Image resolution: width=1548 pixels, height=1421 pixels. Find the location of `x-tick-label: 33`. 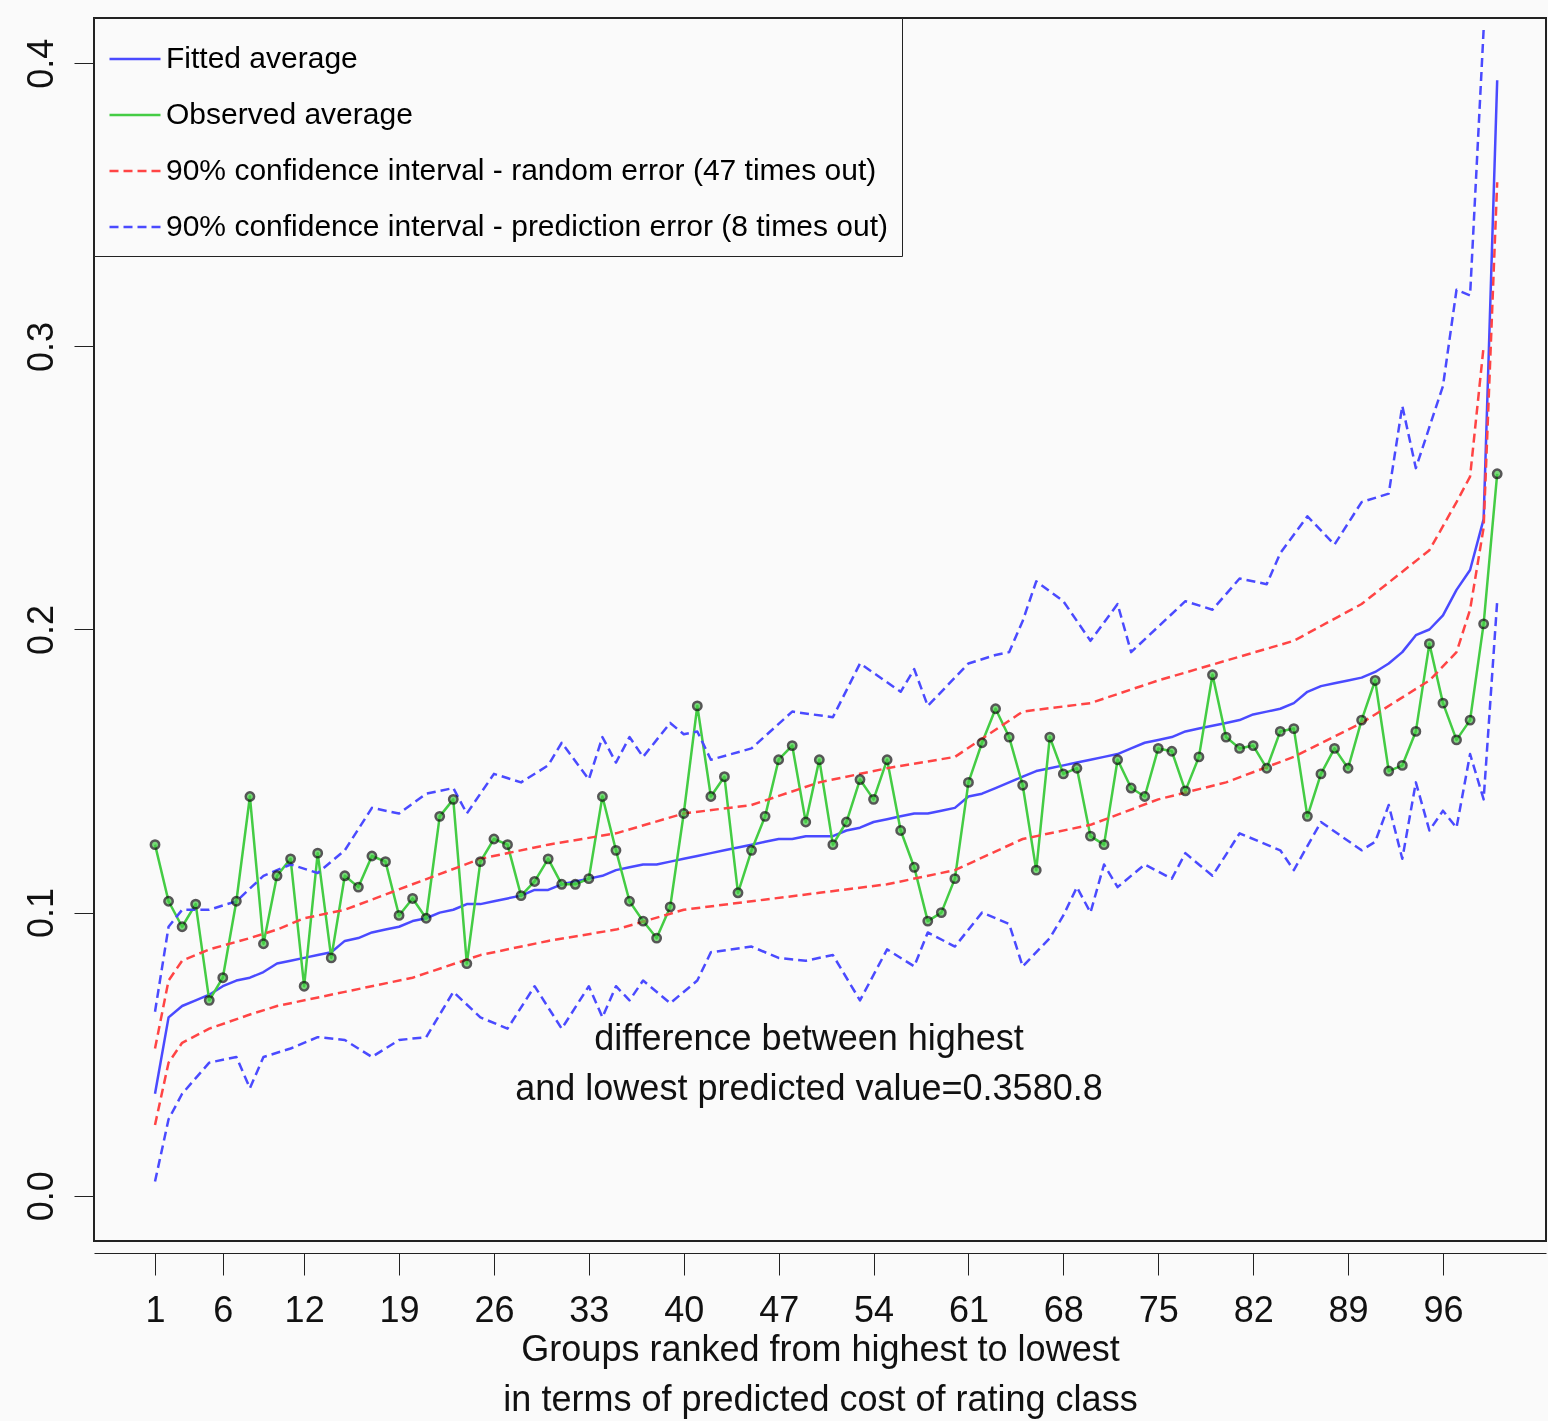

x-tick-label: 33 is located at coordinates (589, 1309).